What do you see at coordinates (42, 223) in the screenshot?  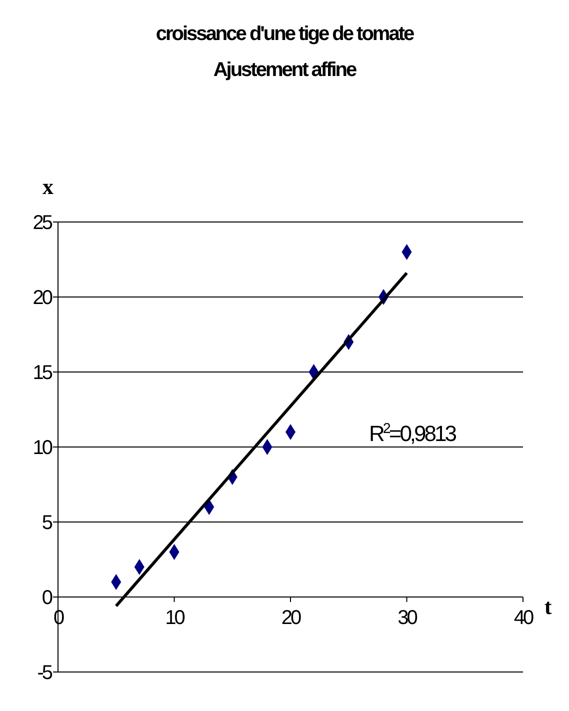 I see `y-tick-label: 25` at bounding box center [42, 223].